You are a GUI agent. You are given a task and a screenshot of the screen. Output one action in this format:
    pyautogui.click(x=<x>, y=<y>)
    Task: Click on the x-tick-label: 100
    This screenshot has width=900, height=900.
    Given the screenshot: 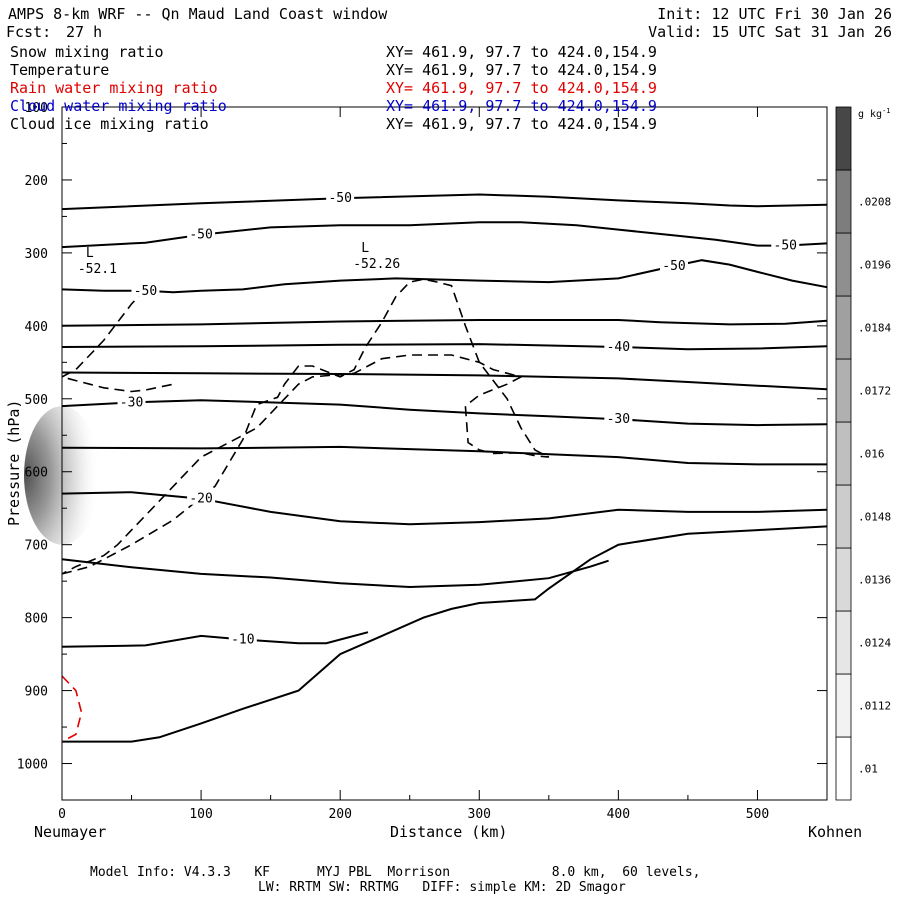 What is the action you would take?
    pyautogui.click(x=200, y=814)
    